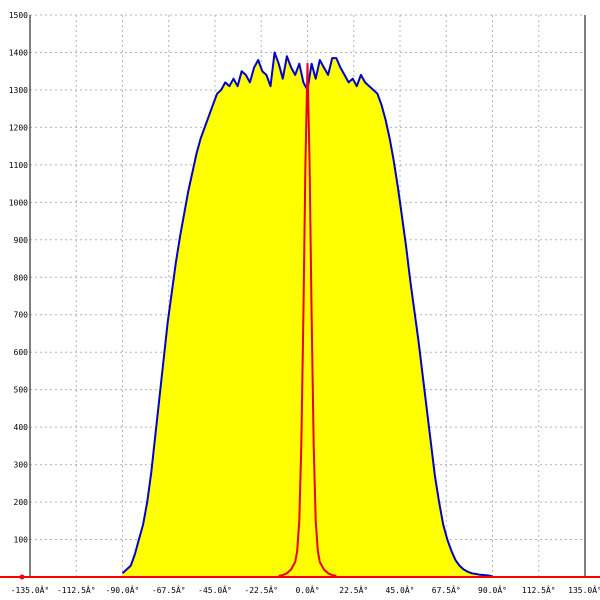 The height and width of the screenshot is (600, 600). I want to click on y-tick-label: 200, so click(21, 502).